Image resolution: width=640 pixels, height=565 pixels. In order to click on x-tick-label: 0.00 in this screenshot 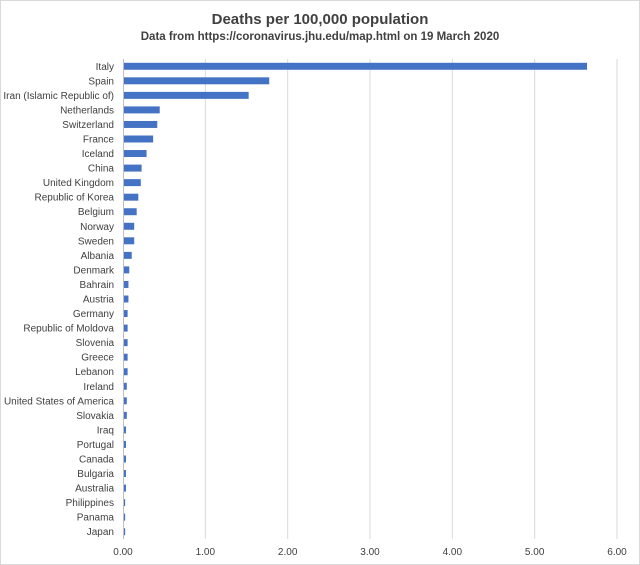, I will do `click(123, 552)`.